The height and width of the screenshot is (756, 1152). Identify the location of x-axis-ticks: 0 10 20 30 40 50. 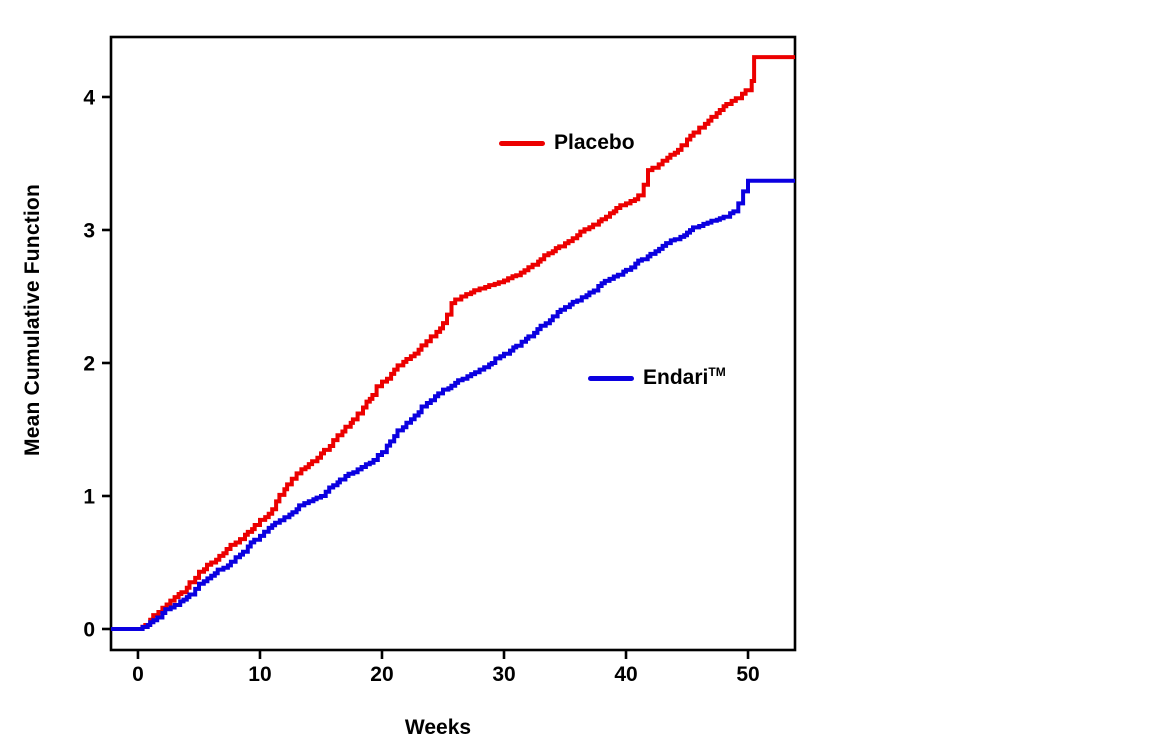
(446, 668).